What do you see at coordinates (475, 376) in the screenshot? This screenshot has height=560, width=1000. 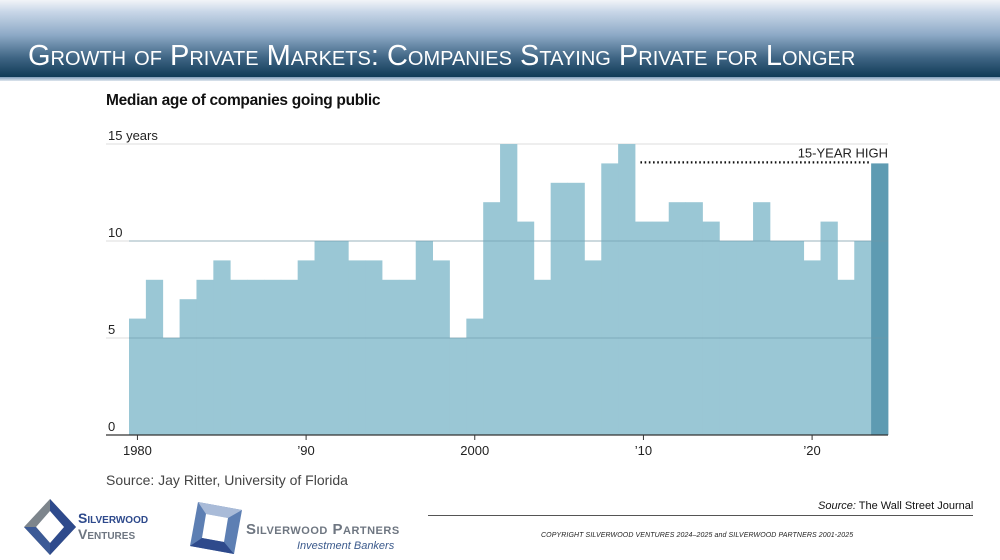 I see `bar-2000` at bounding box center [475, 376].